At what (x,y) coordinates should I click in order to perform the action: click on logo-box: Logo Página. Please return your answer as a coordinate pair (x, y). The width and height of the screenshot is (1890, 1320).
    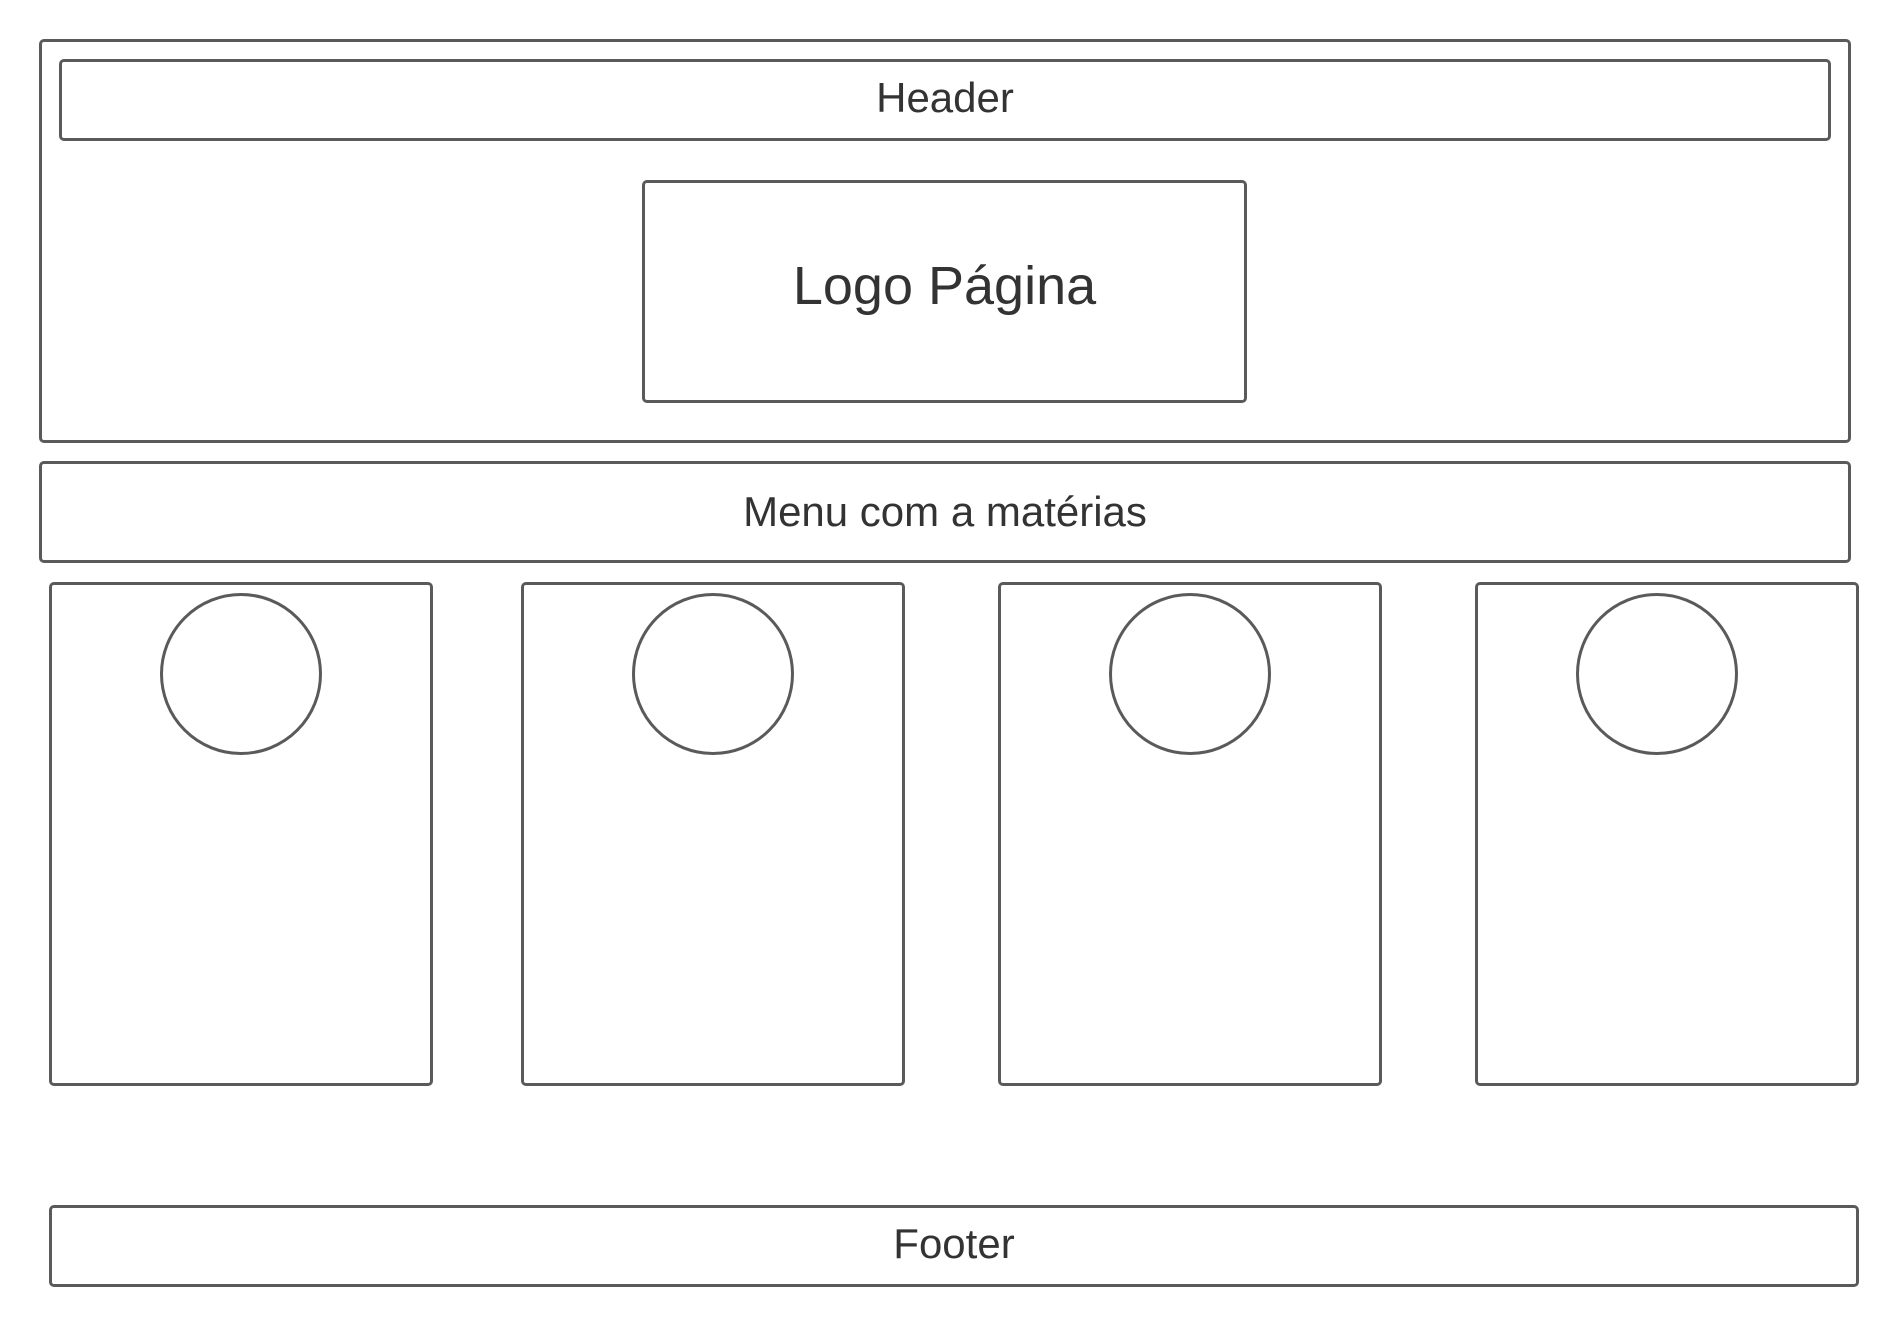
    Looking at the image, I should click on (944, 291).